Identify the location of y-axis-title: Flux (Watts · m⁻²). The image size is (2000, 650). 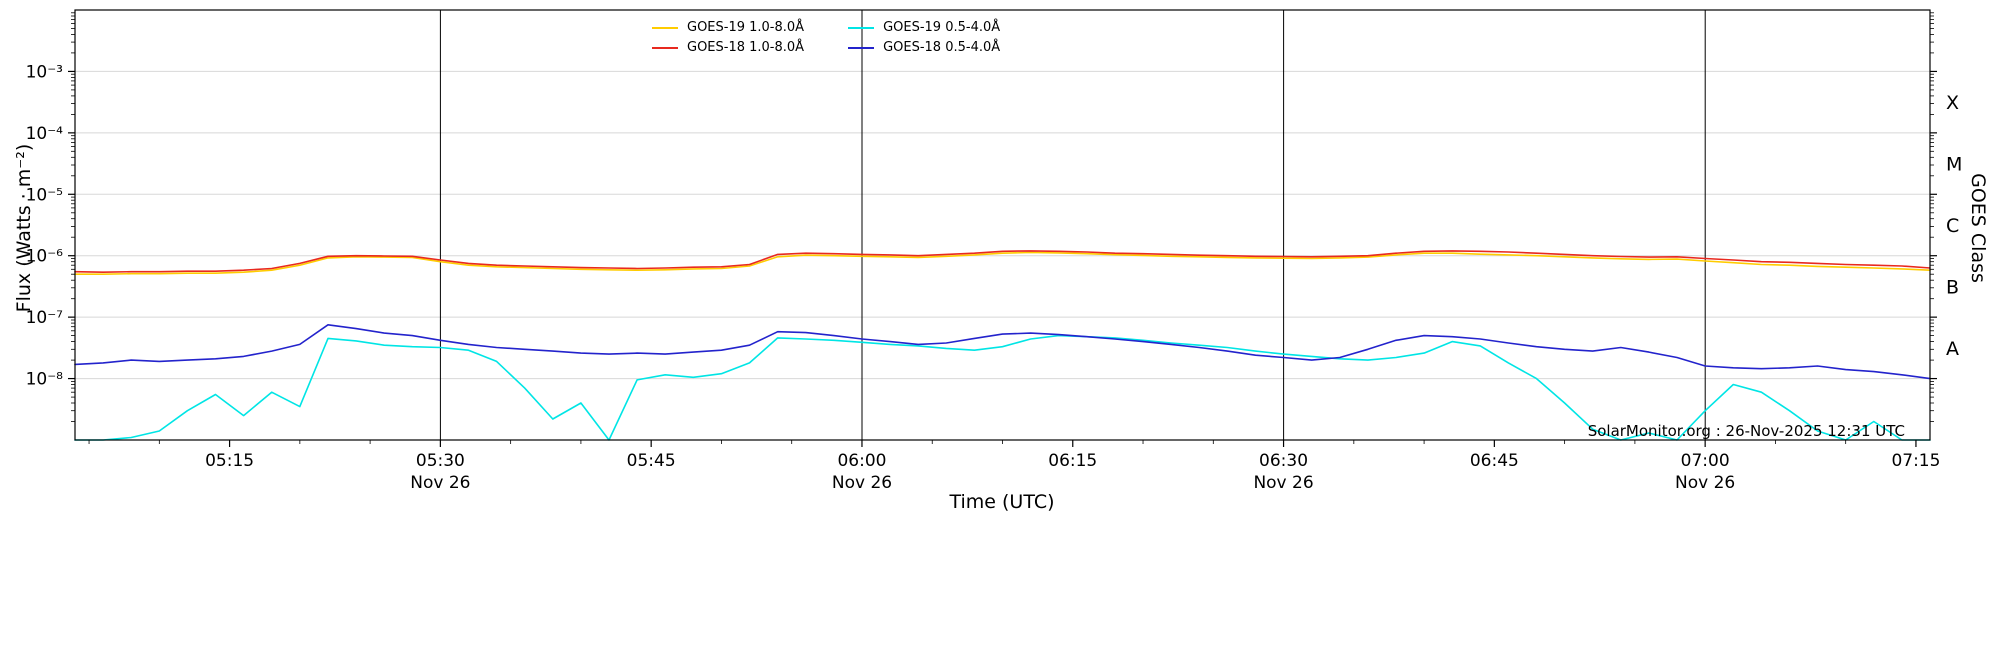
(24, 228).